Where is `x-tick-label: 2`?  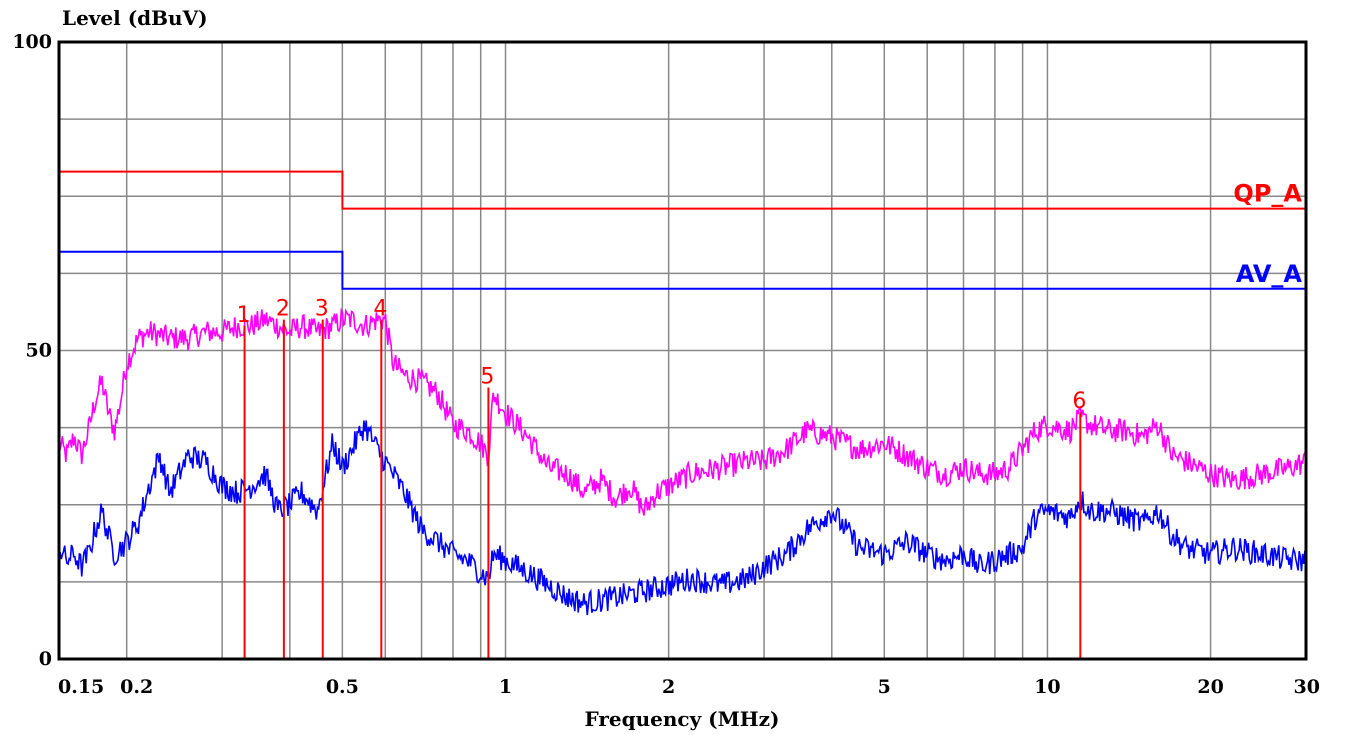 x-tick-label: 2 is located at coordinates (668, 687).